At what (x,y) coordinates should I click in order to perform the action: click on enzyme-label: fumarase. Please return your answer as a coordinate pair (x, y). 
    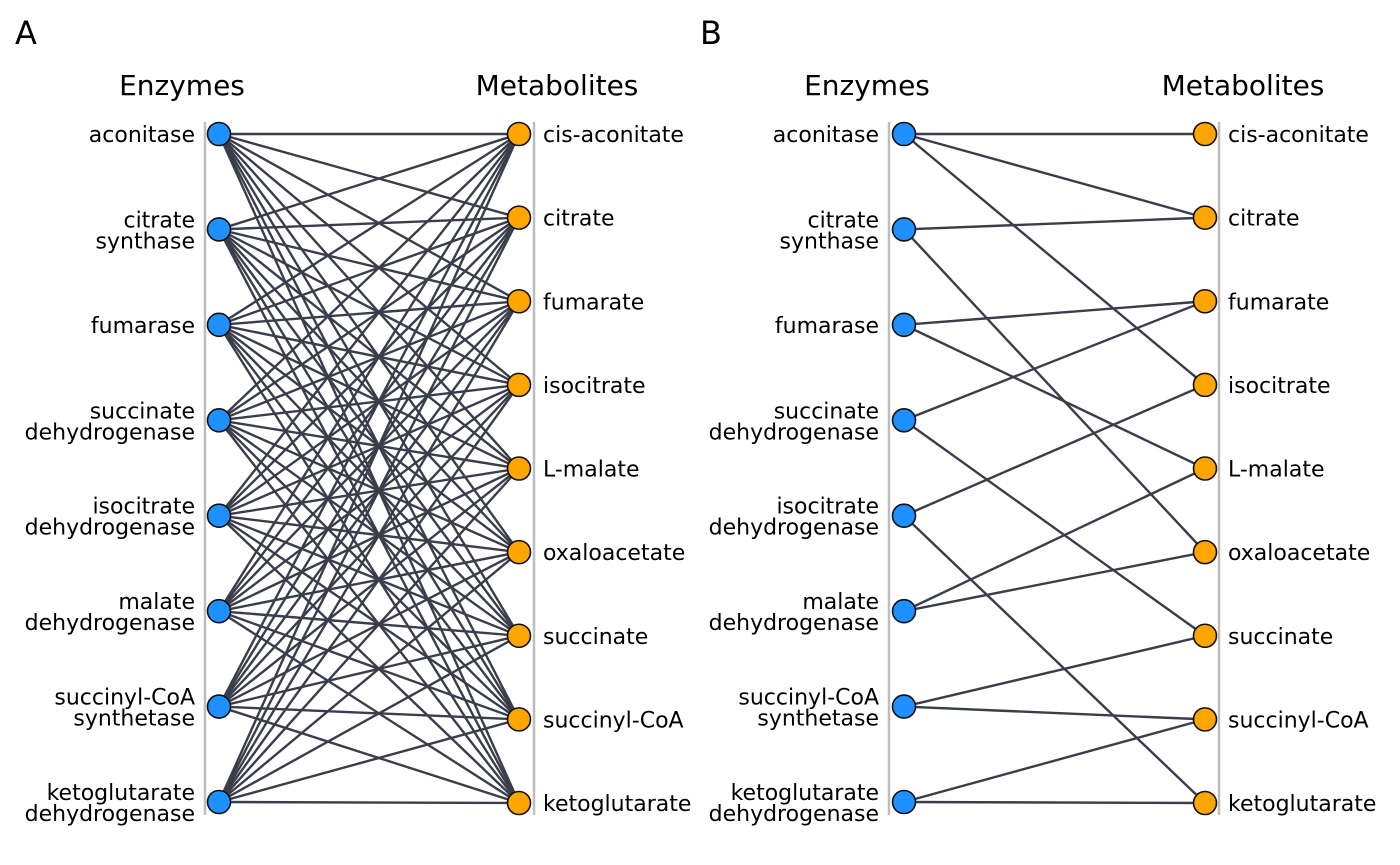
    Looking at the image, I should click on (143, 326).